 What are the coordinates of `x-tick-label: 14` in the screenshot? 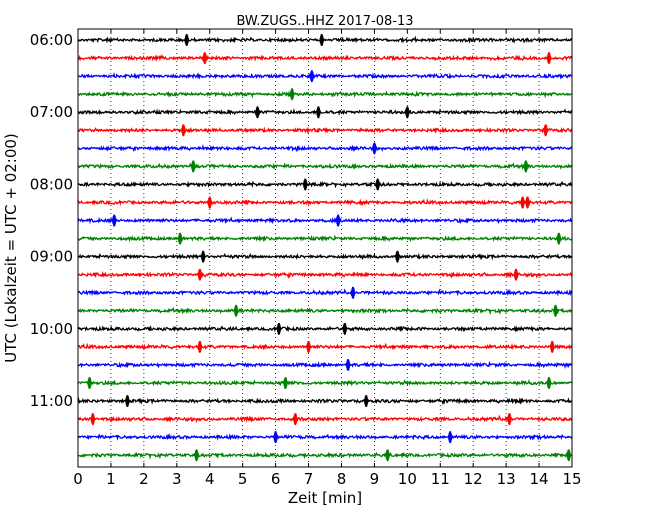 It's located at (539, 479).